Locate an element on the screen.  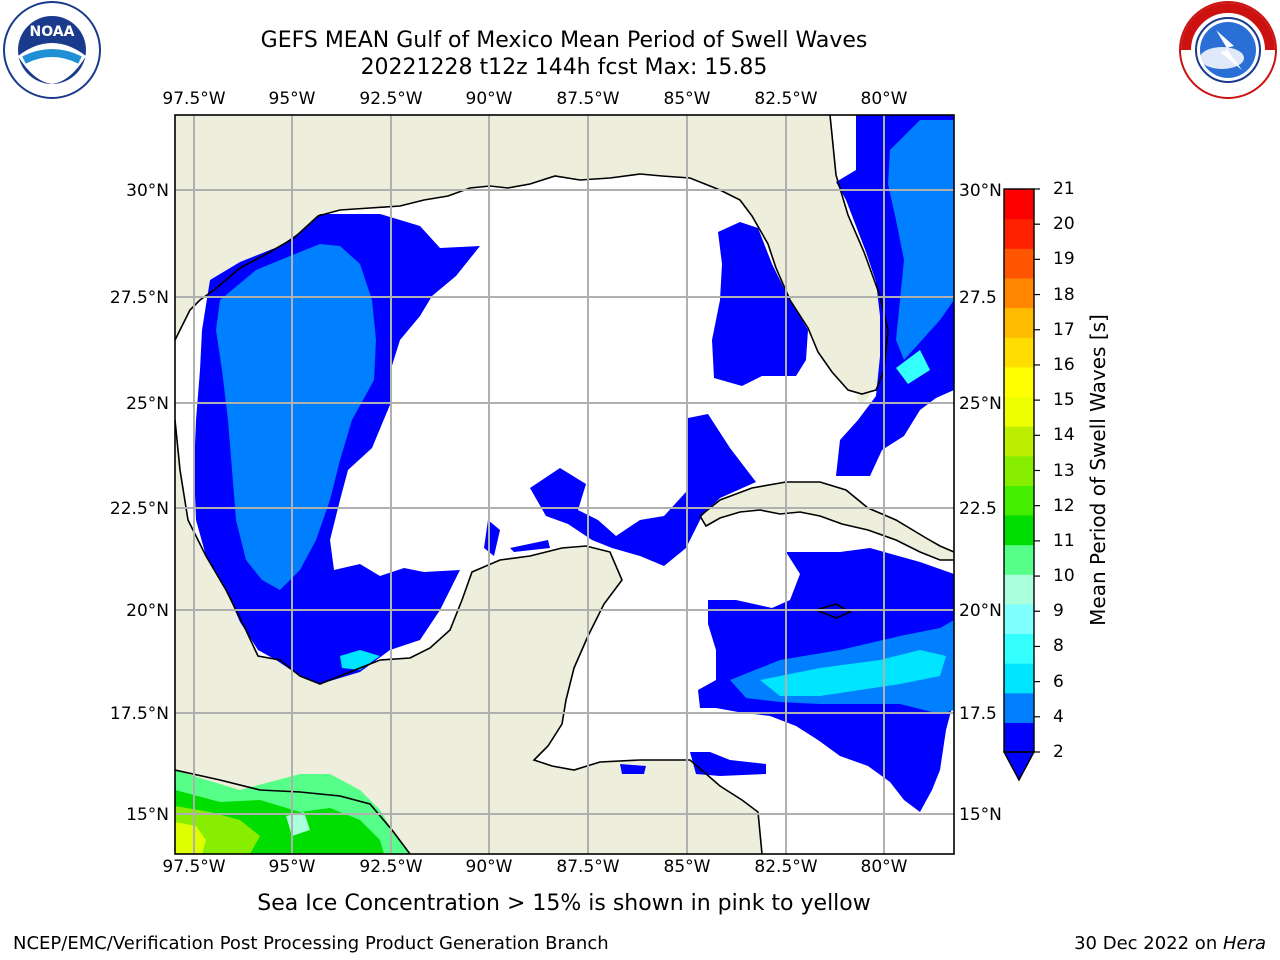
contour-caribbean-6s is located at coordinates (853, 673).